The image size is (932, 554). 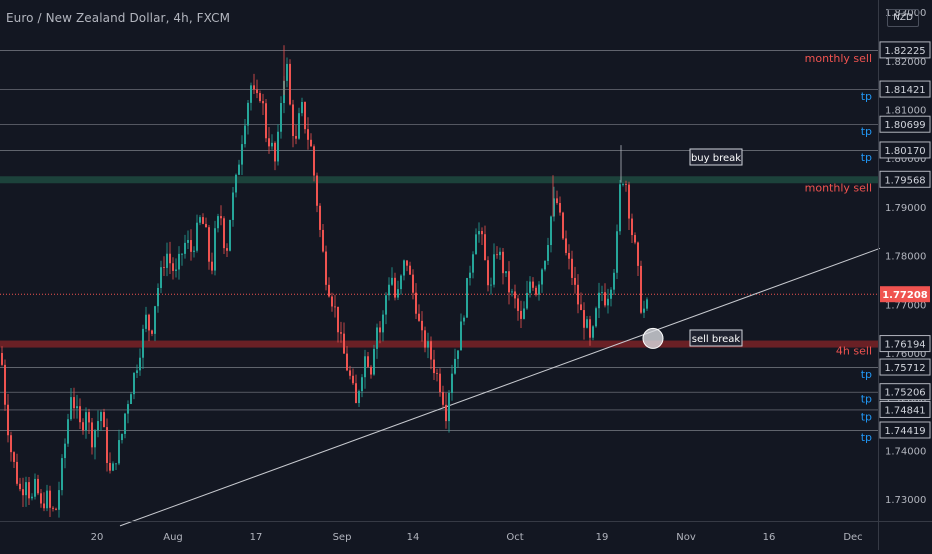 I want to click on touch-marker, so click(x=653, y=338).